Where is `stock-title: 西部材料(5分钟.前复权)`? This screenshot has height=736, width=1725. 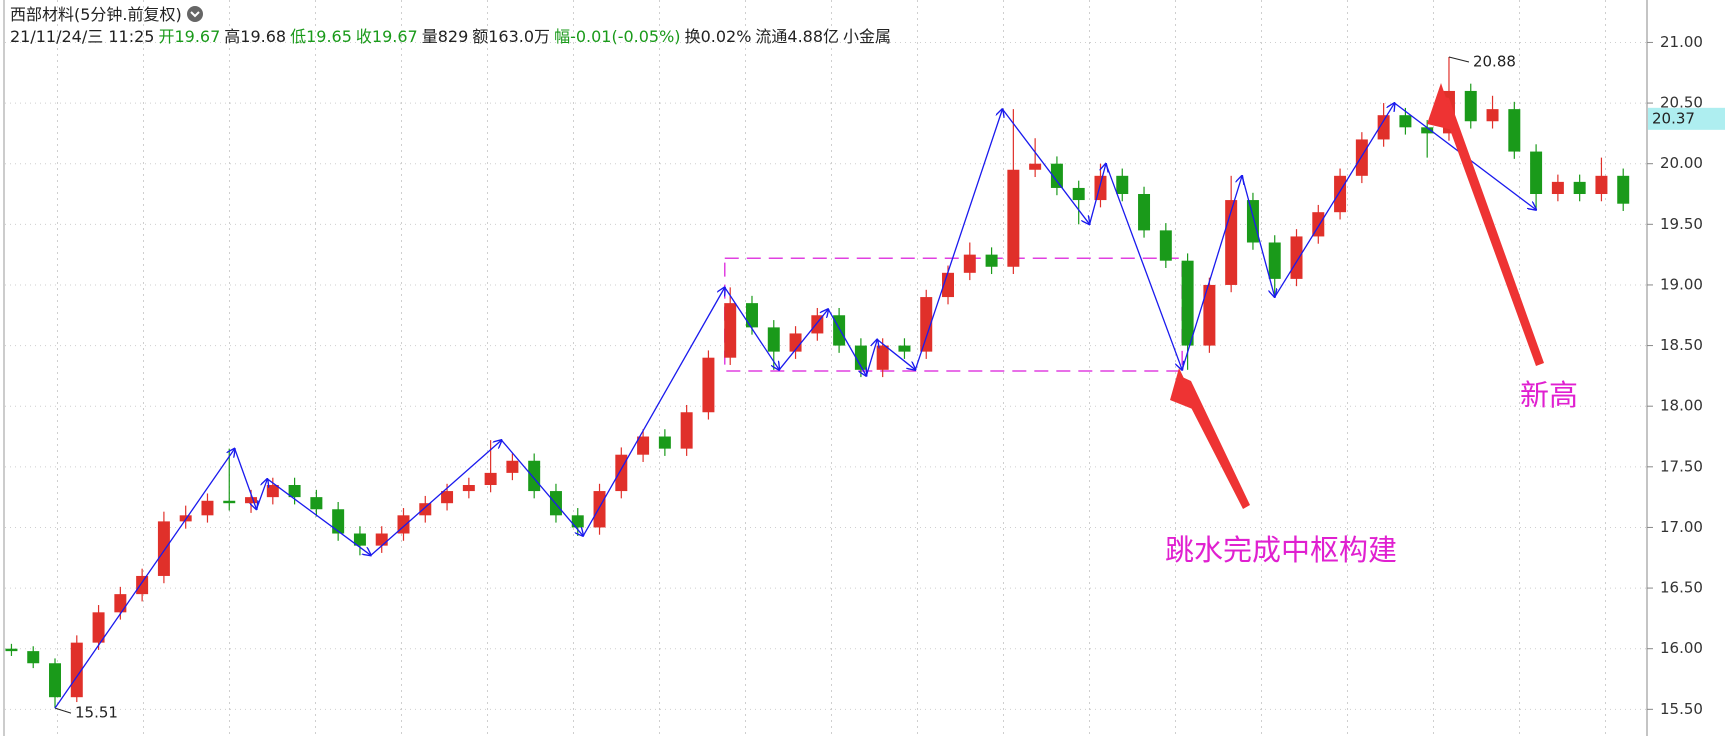
stock-title: 西部材料(5分钟.前复权) is located at coordinates (96, 14).